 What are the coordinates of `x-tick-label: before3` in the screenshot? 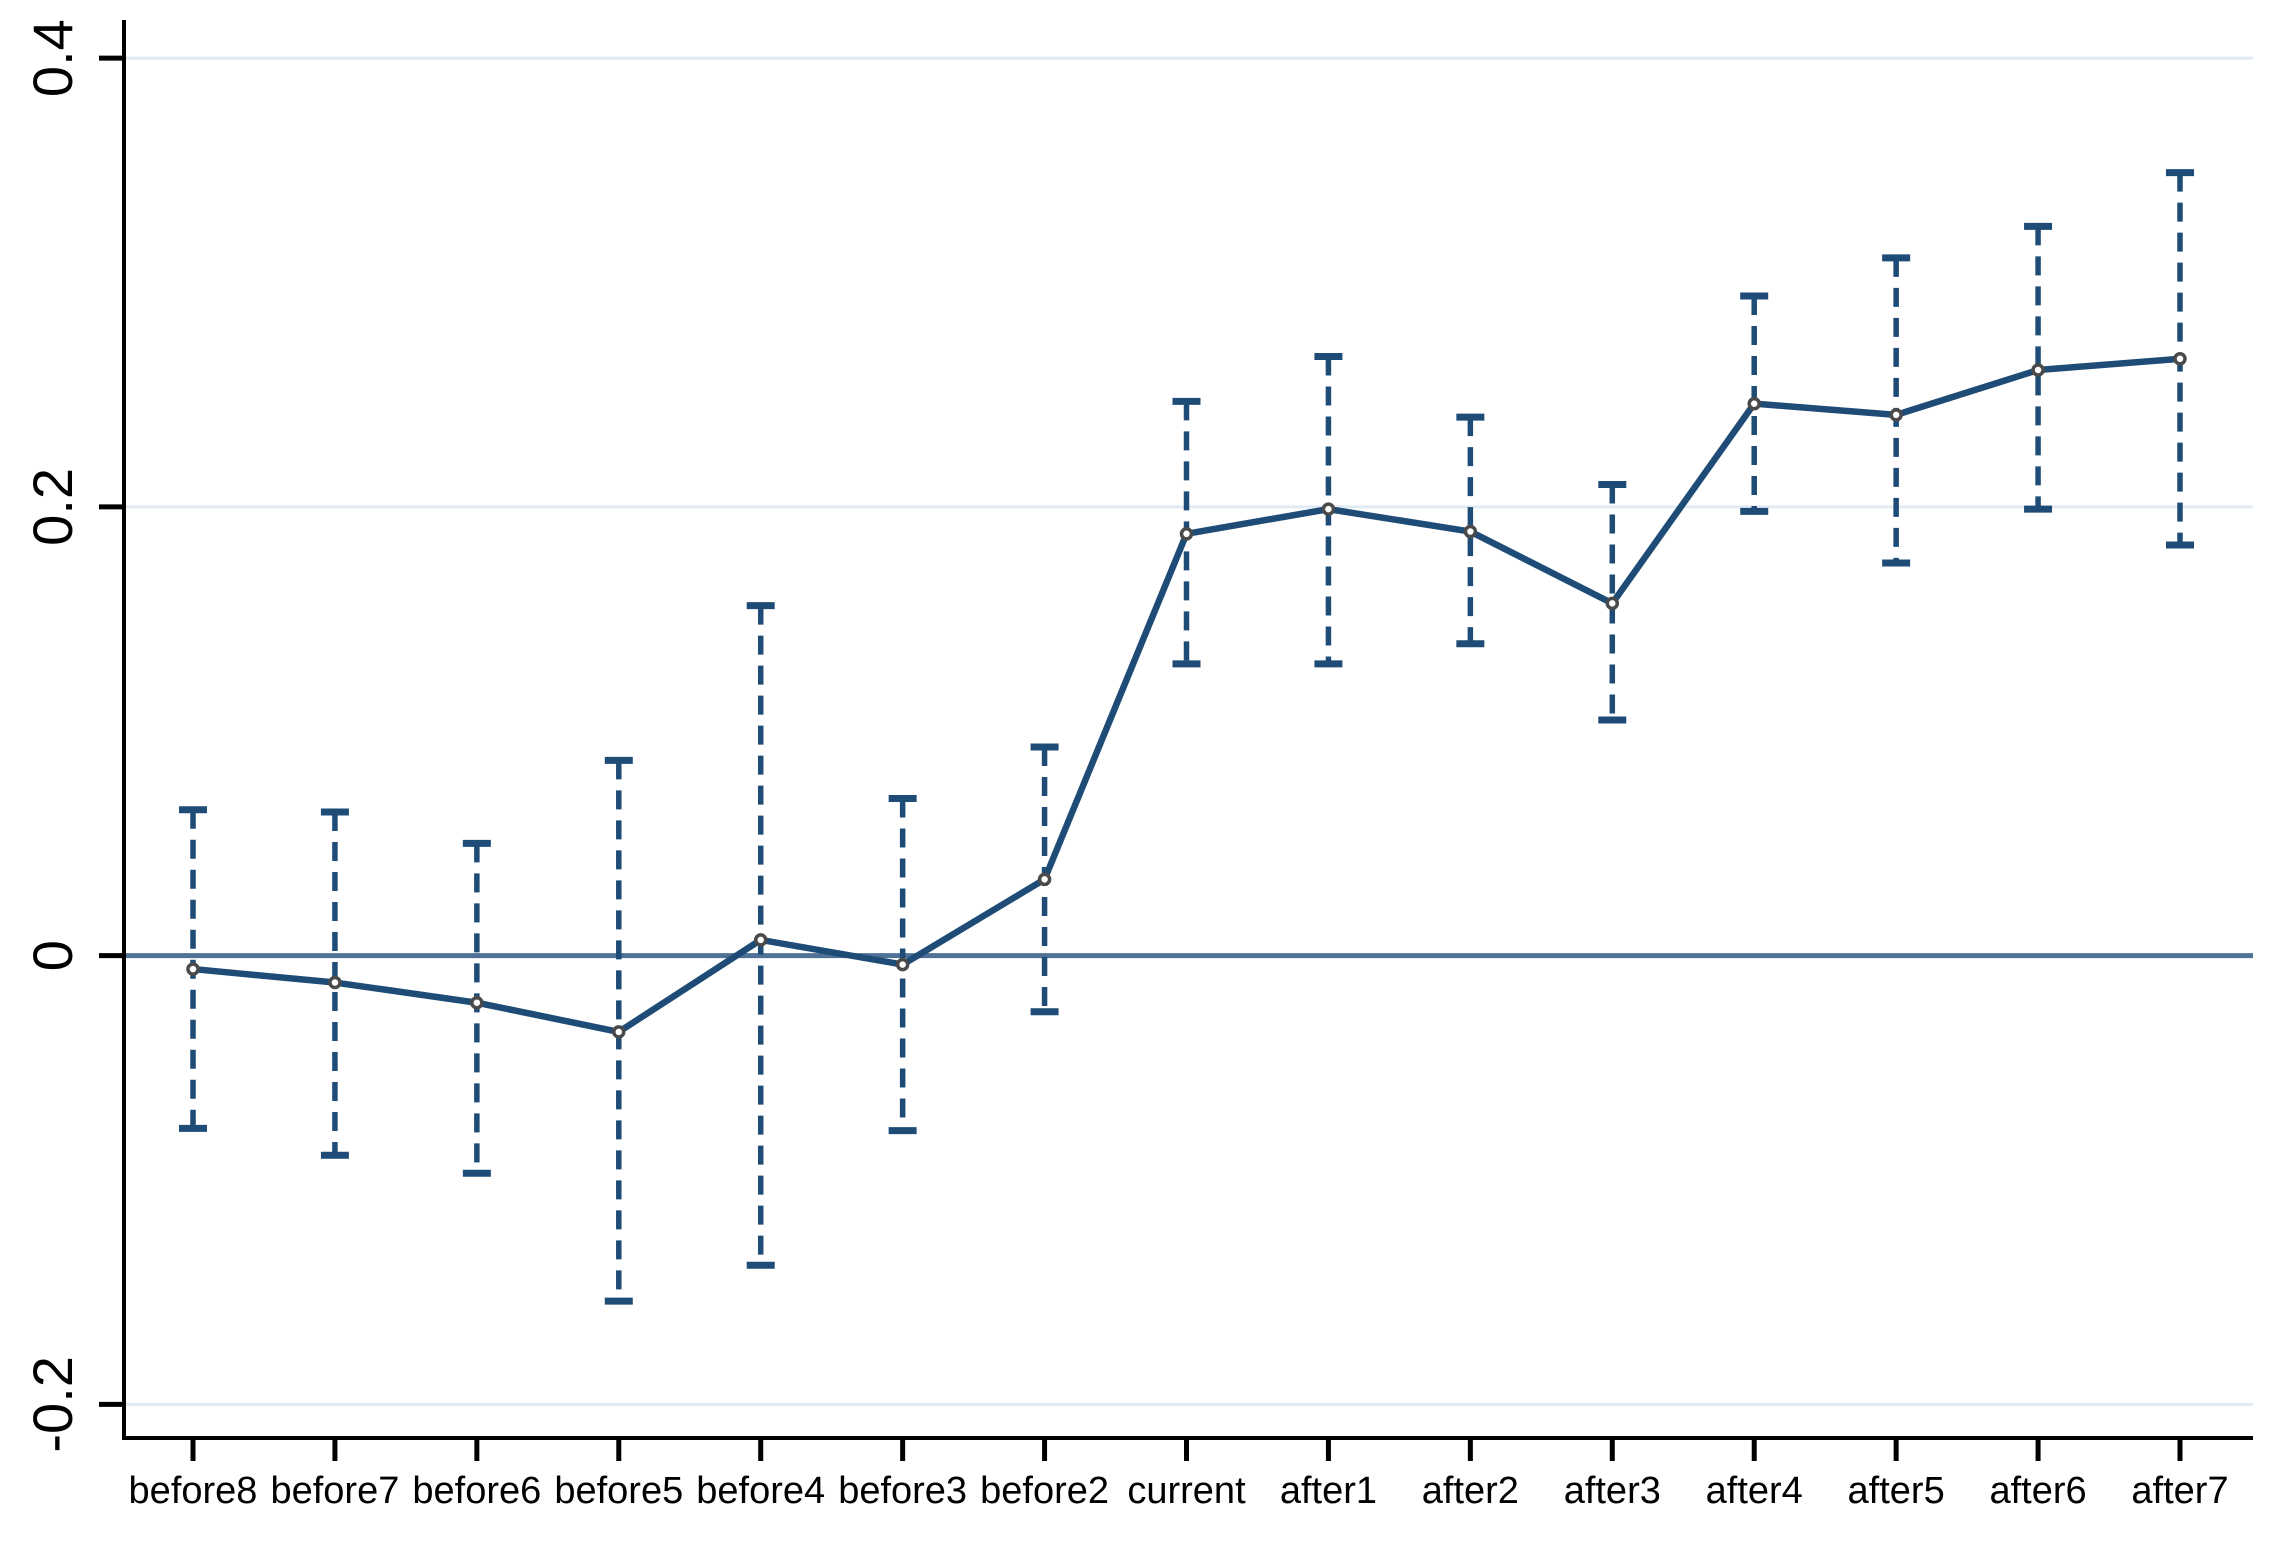 It's located at (902, 1491).